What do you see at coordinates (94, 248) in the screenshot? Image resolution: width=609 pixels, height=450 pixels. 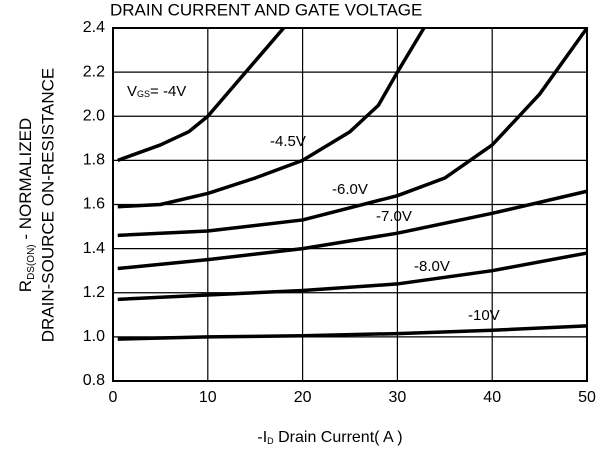 I see `y-tick-label: 1.4` at bounding box center [94, 248].